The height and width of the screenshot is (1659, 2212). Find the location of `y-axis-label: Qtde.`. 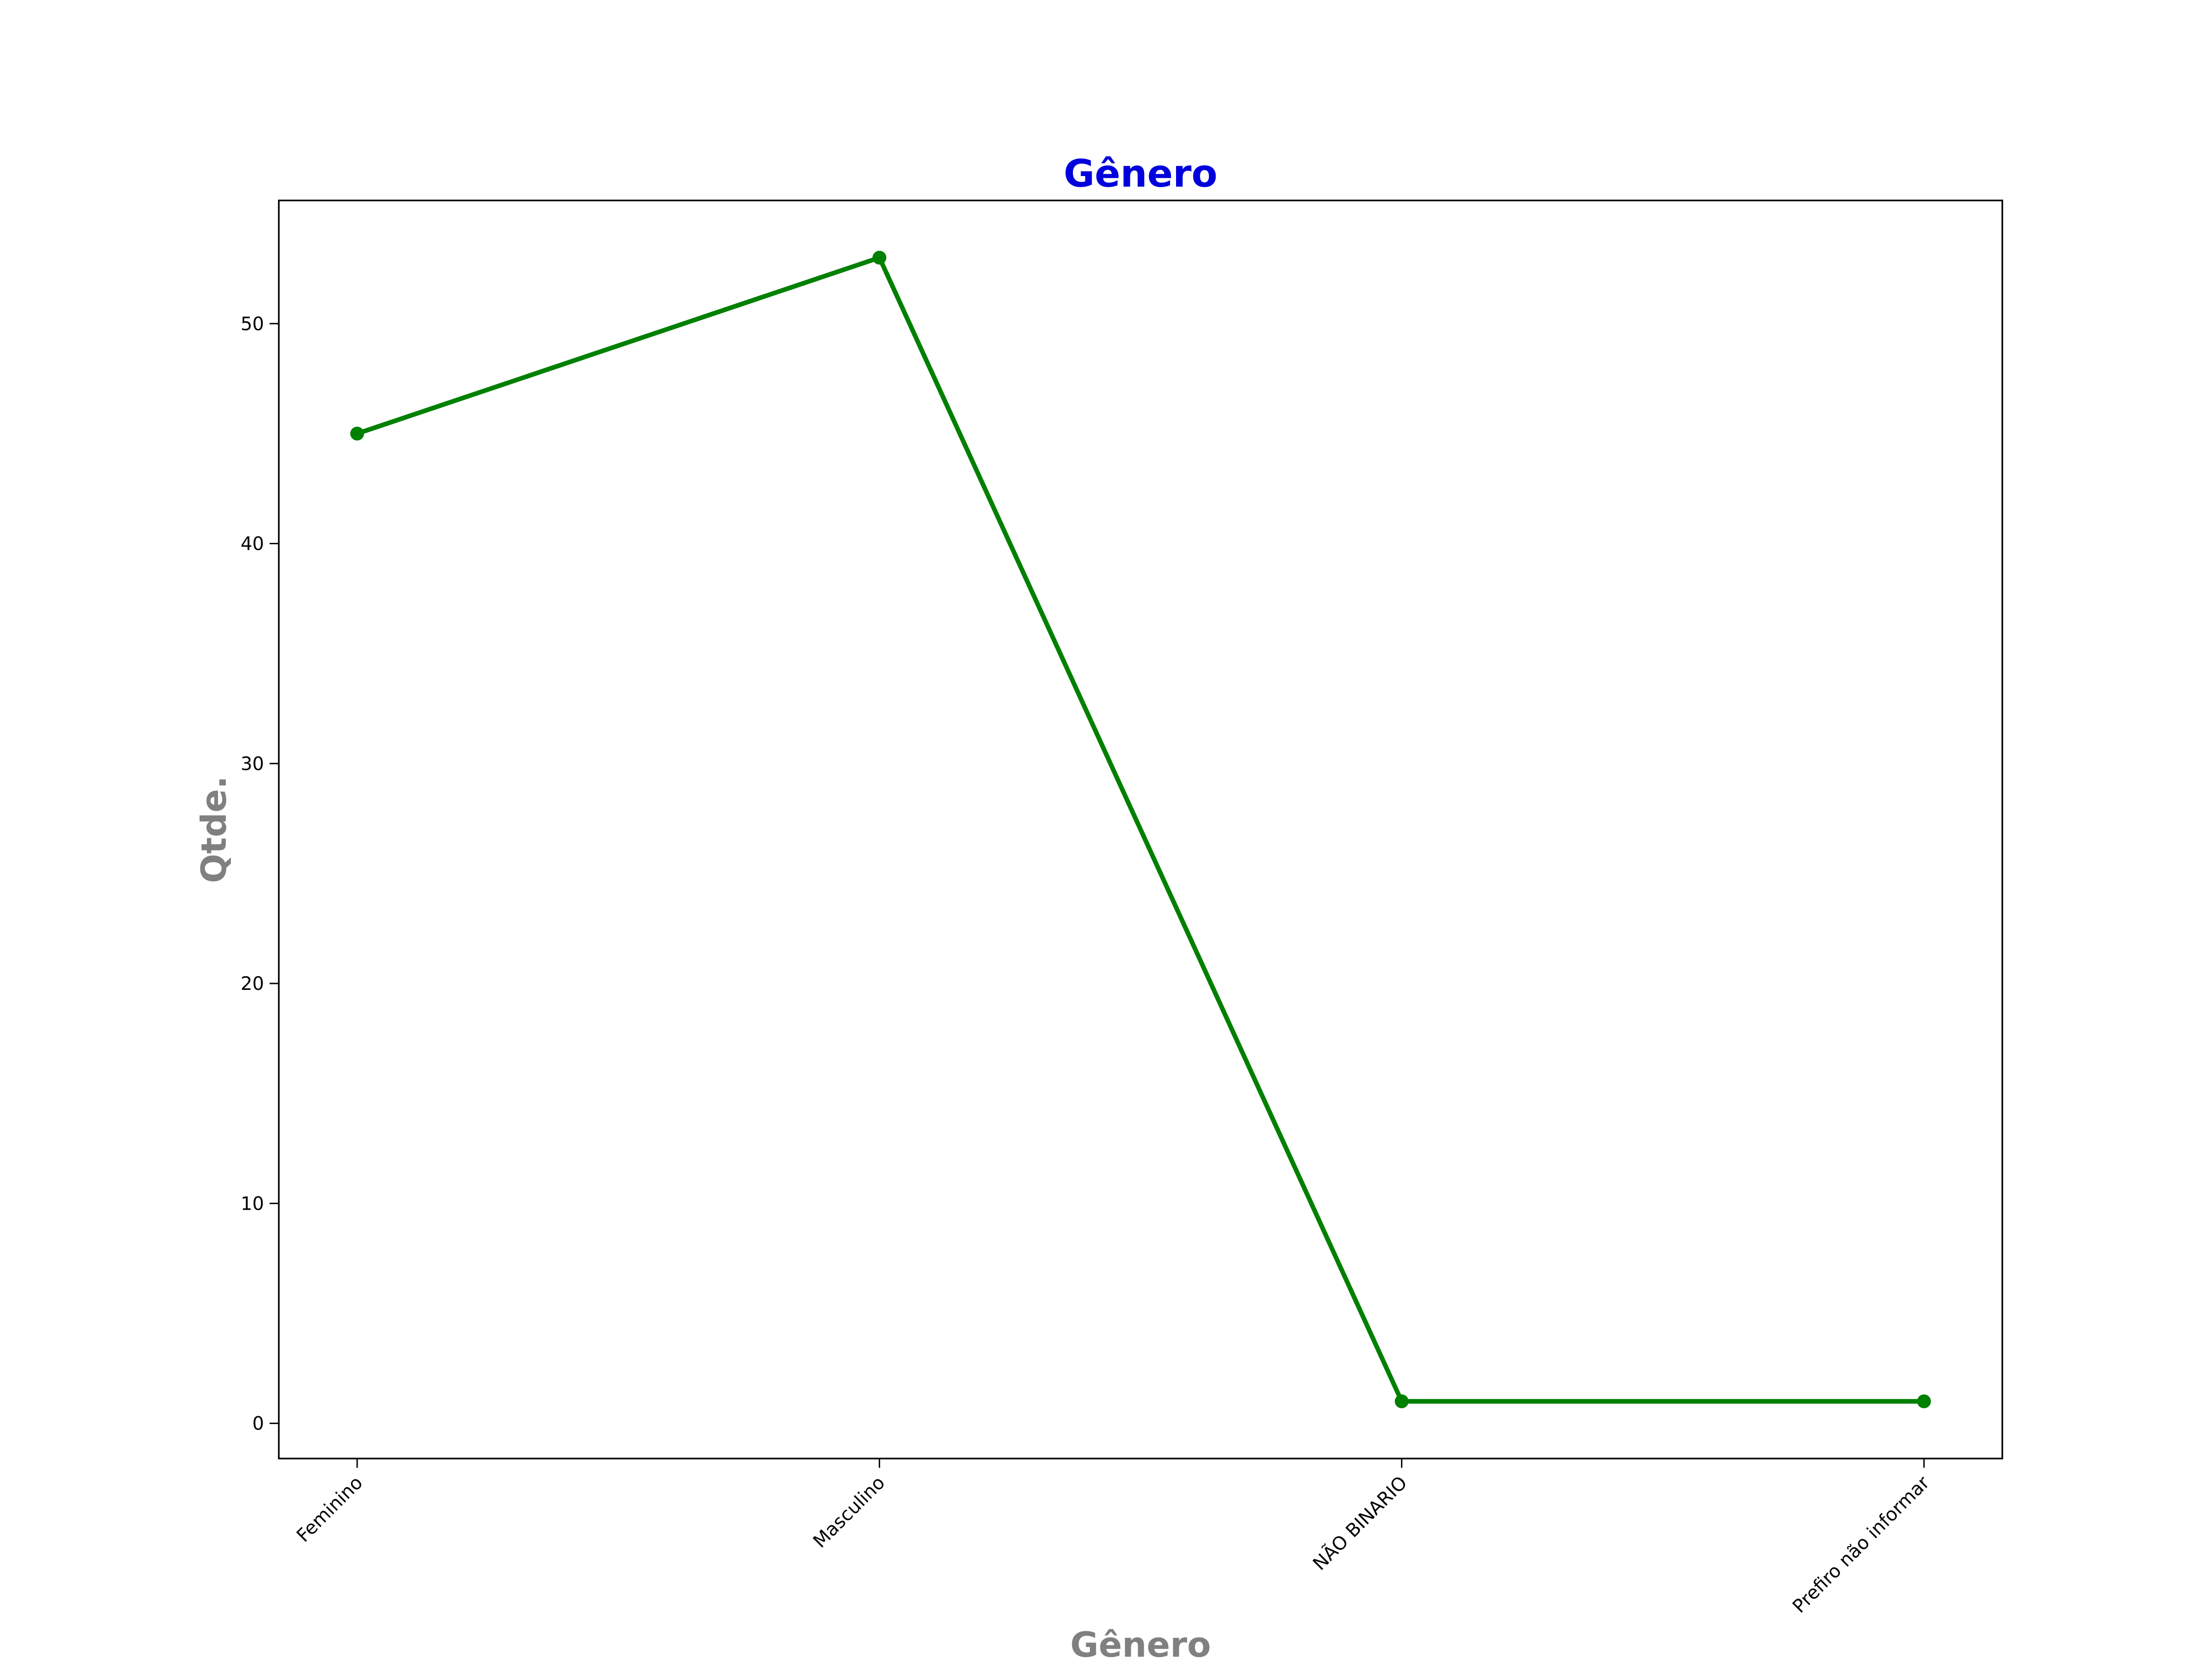

y-axis-label: Qtde. is located at coordinates (214, 829).